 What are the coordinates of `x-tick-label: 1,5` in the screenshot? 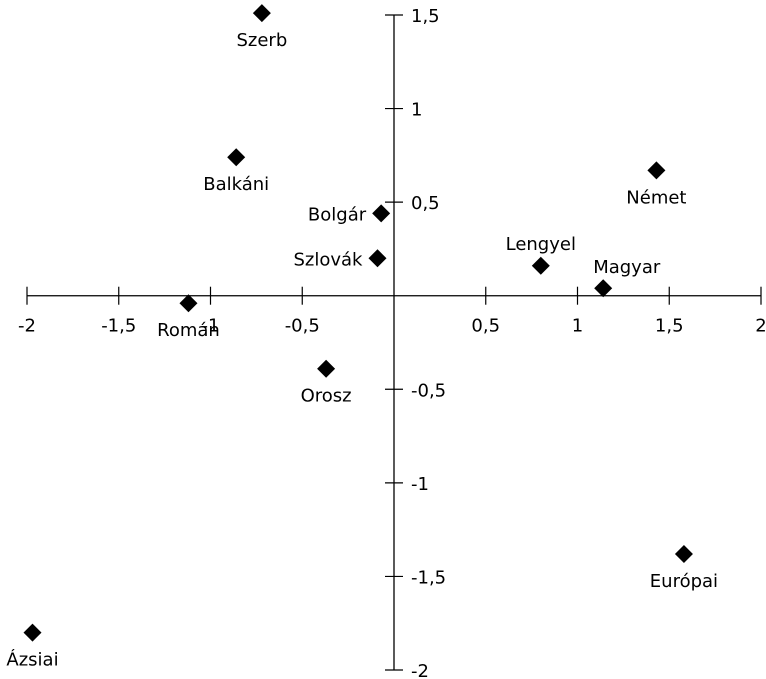 It's located at (669, 326).